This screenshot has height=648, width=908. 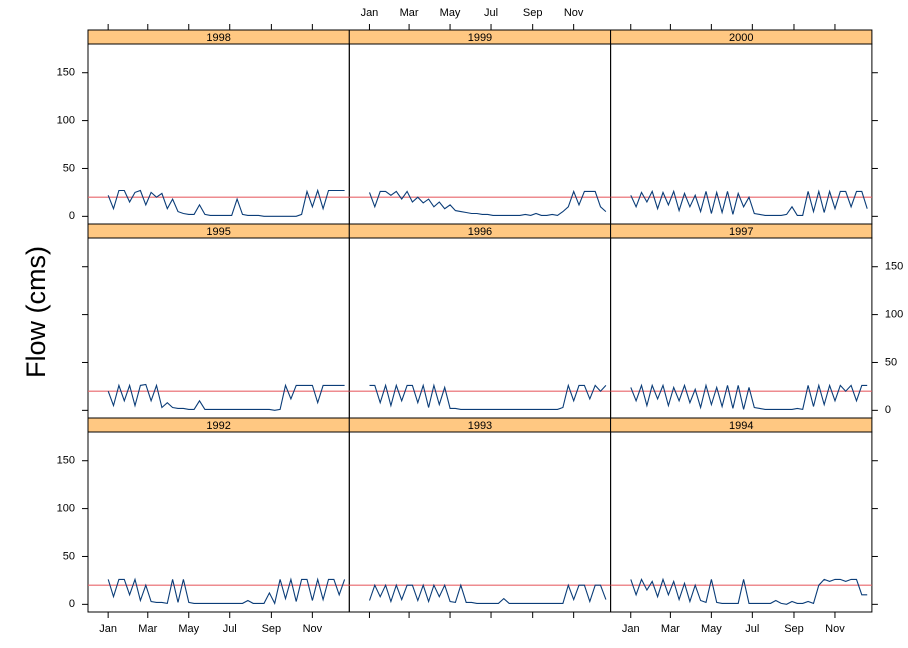 I want to click on strip-title: 2000, so click(x=741, y=38).